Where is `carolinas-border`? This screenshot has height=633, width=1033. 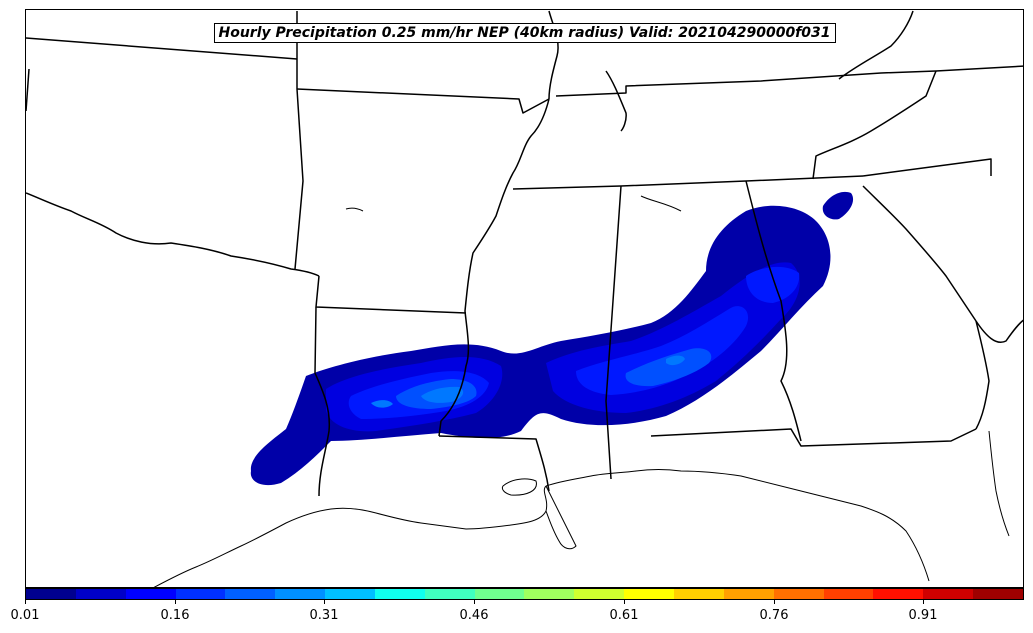 carolinas-border is located at coordinates (874, 125).